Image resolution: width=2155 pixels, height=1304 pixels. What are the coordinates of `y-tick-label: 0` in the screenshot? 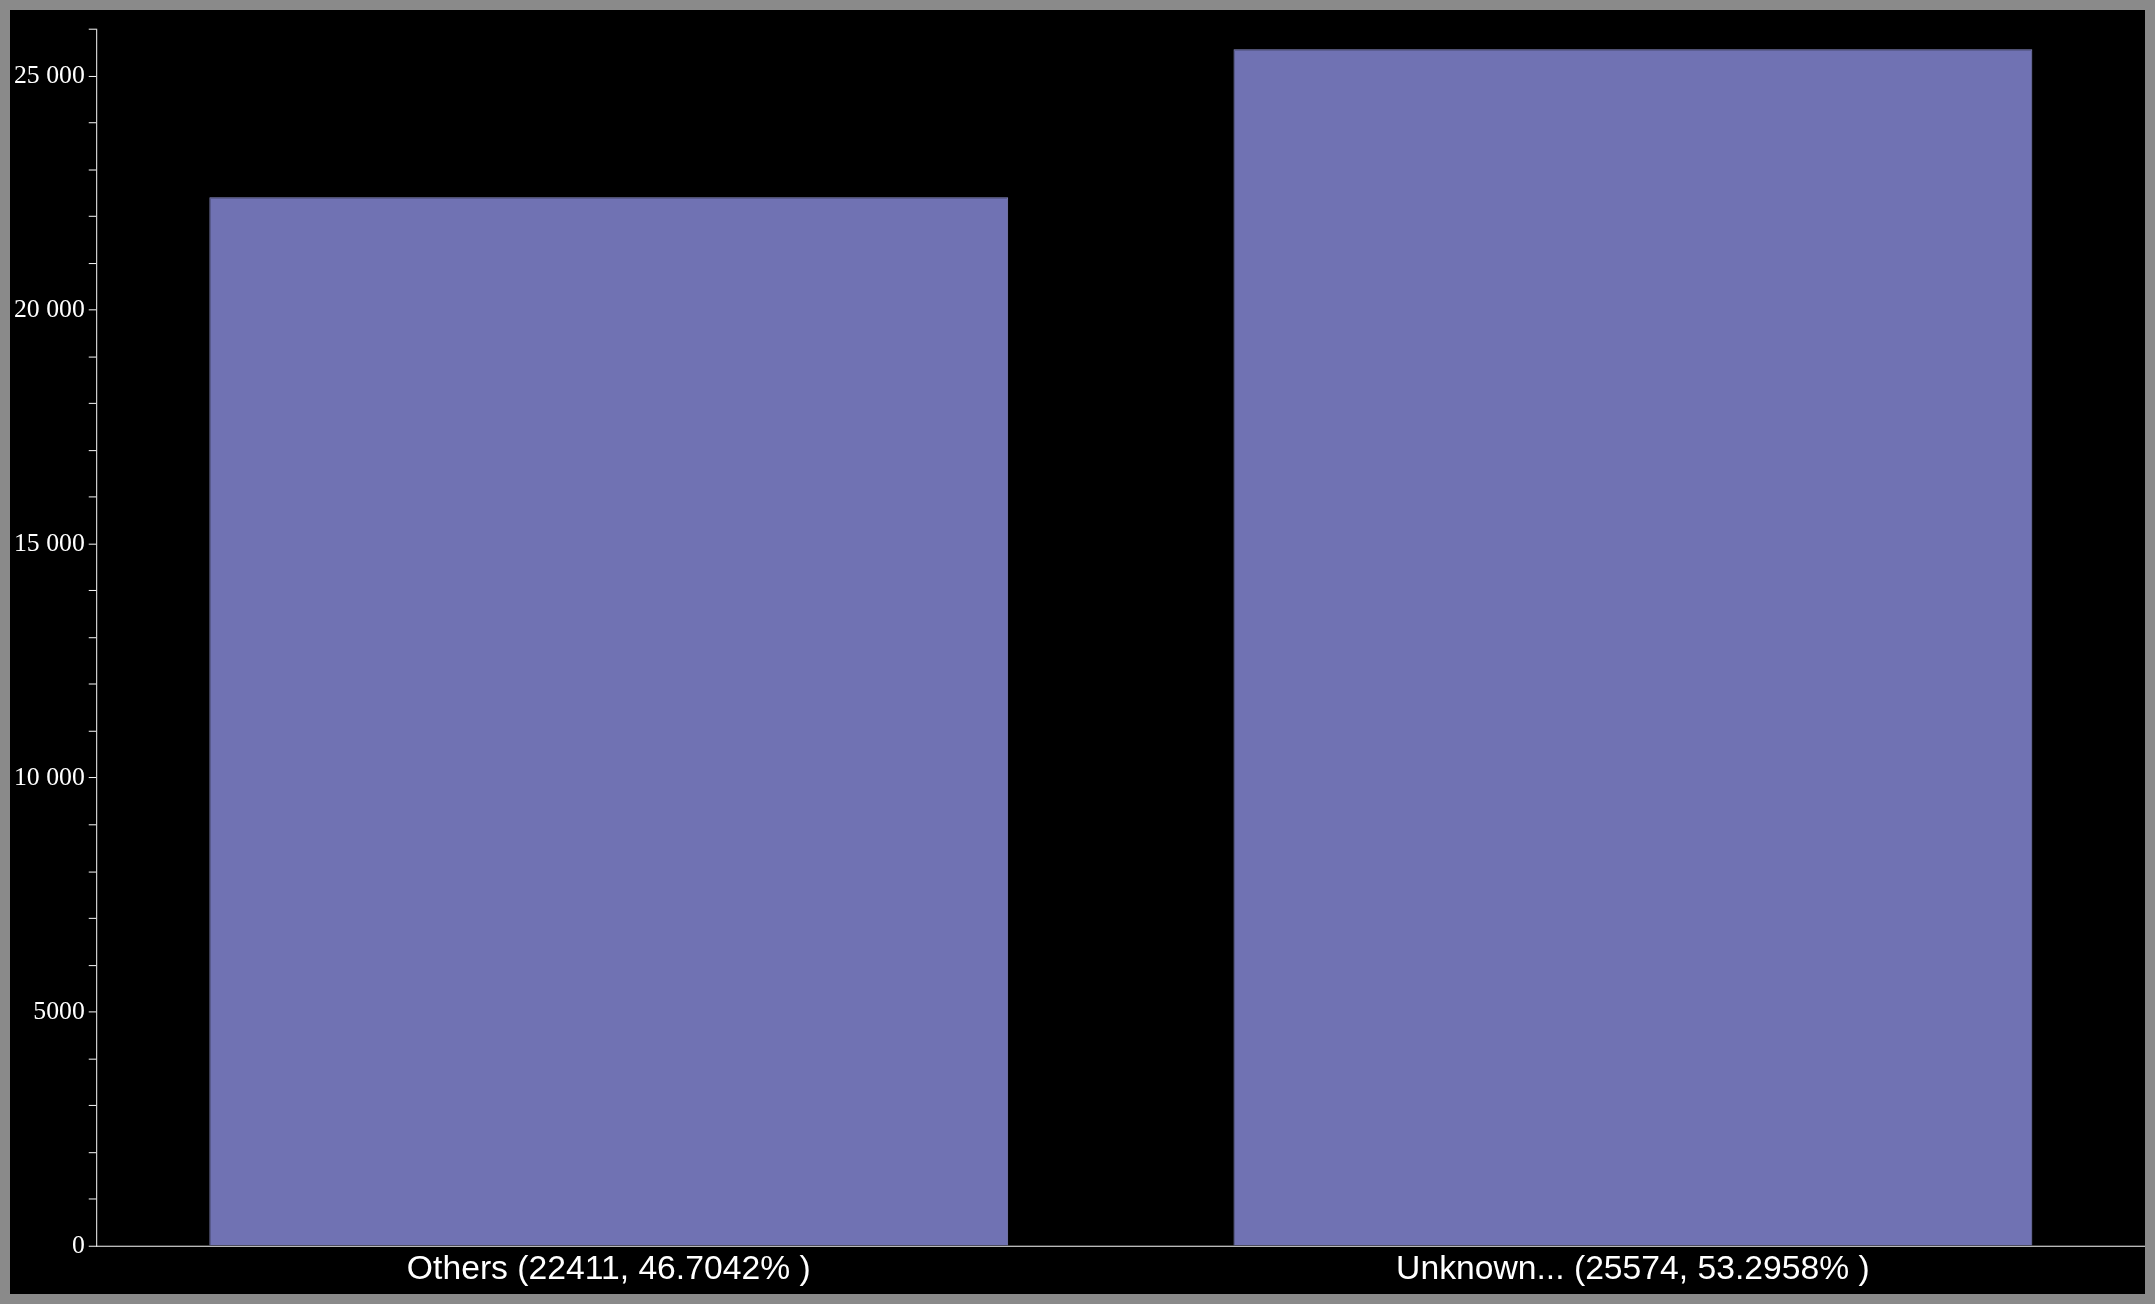 It's located at (78, 1244).